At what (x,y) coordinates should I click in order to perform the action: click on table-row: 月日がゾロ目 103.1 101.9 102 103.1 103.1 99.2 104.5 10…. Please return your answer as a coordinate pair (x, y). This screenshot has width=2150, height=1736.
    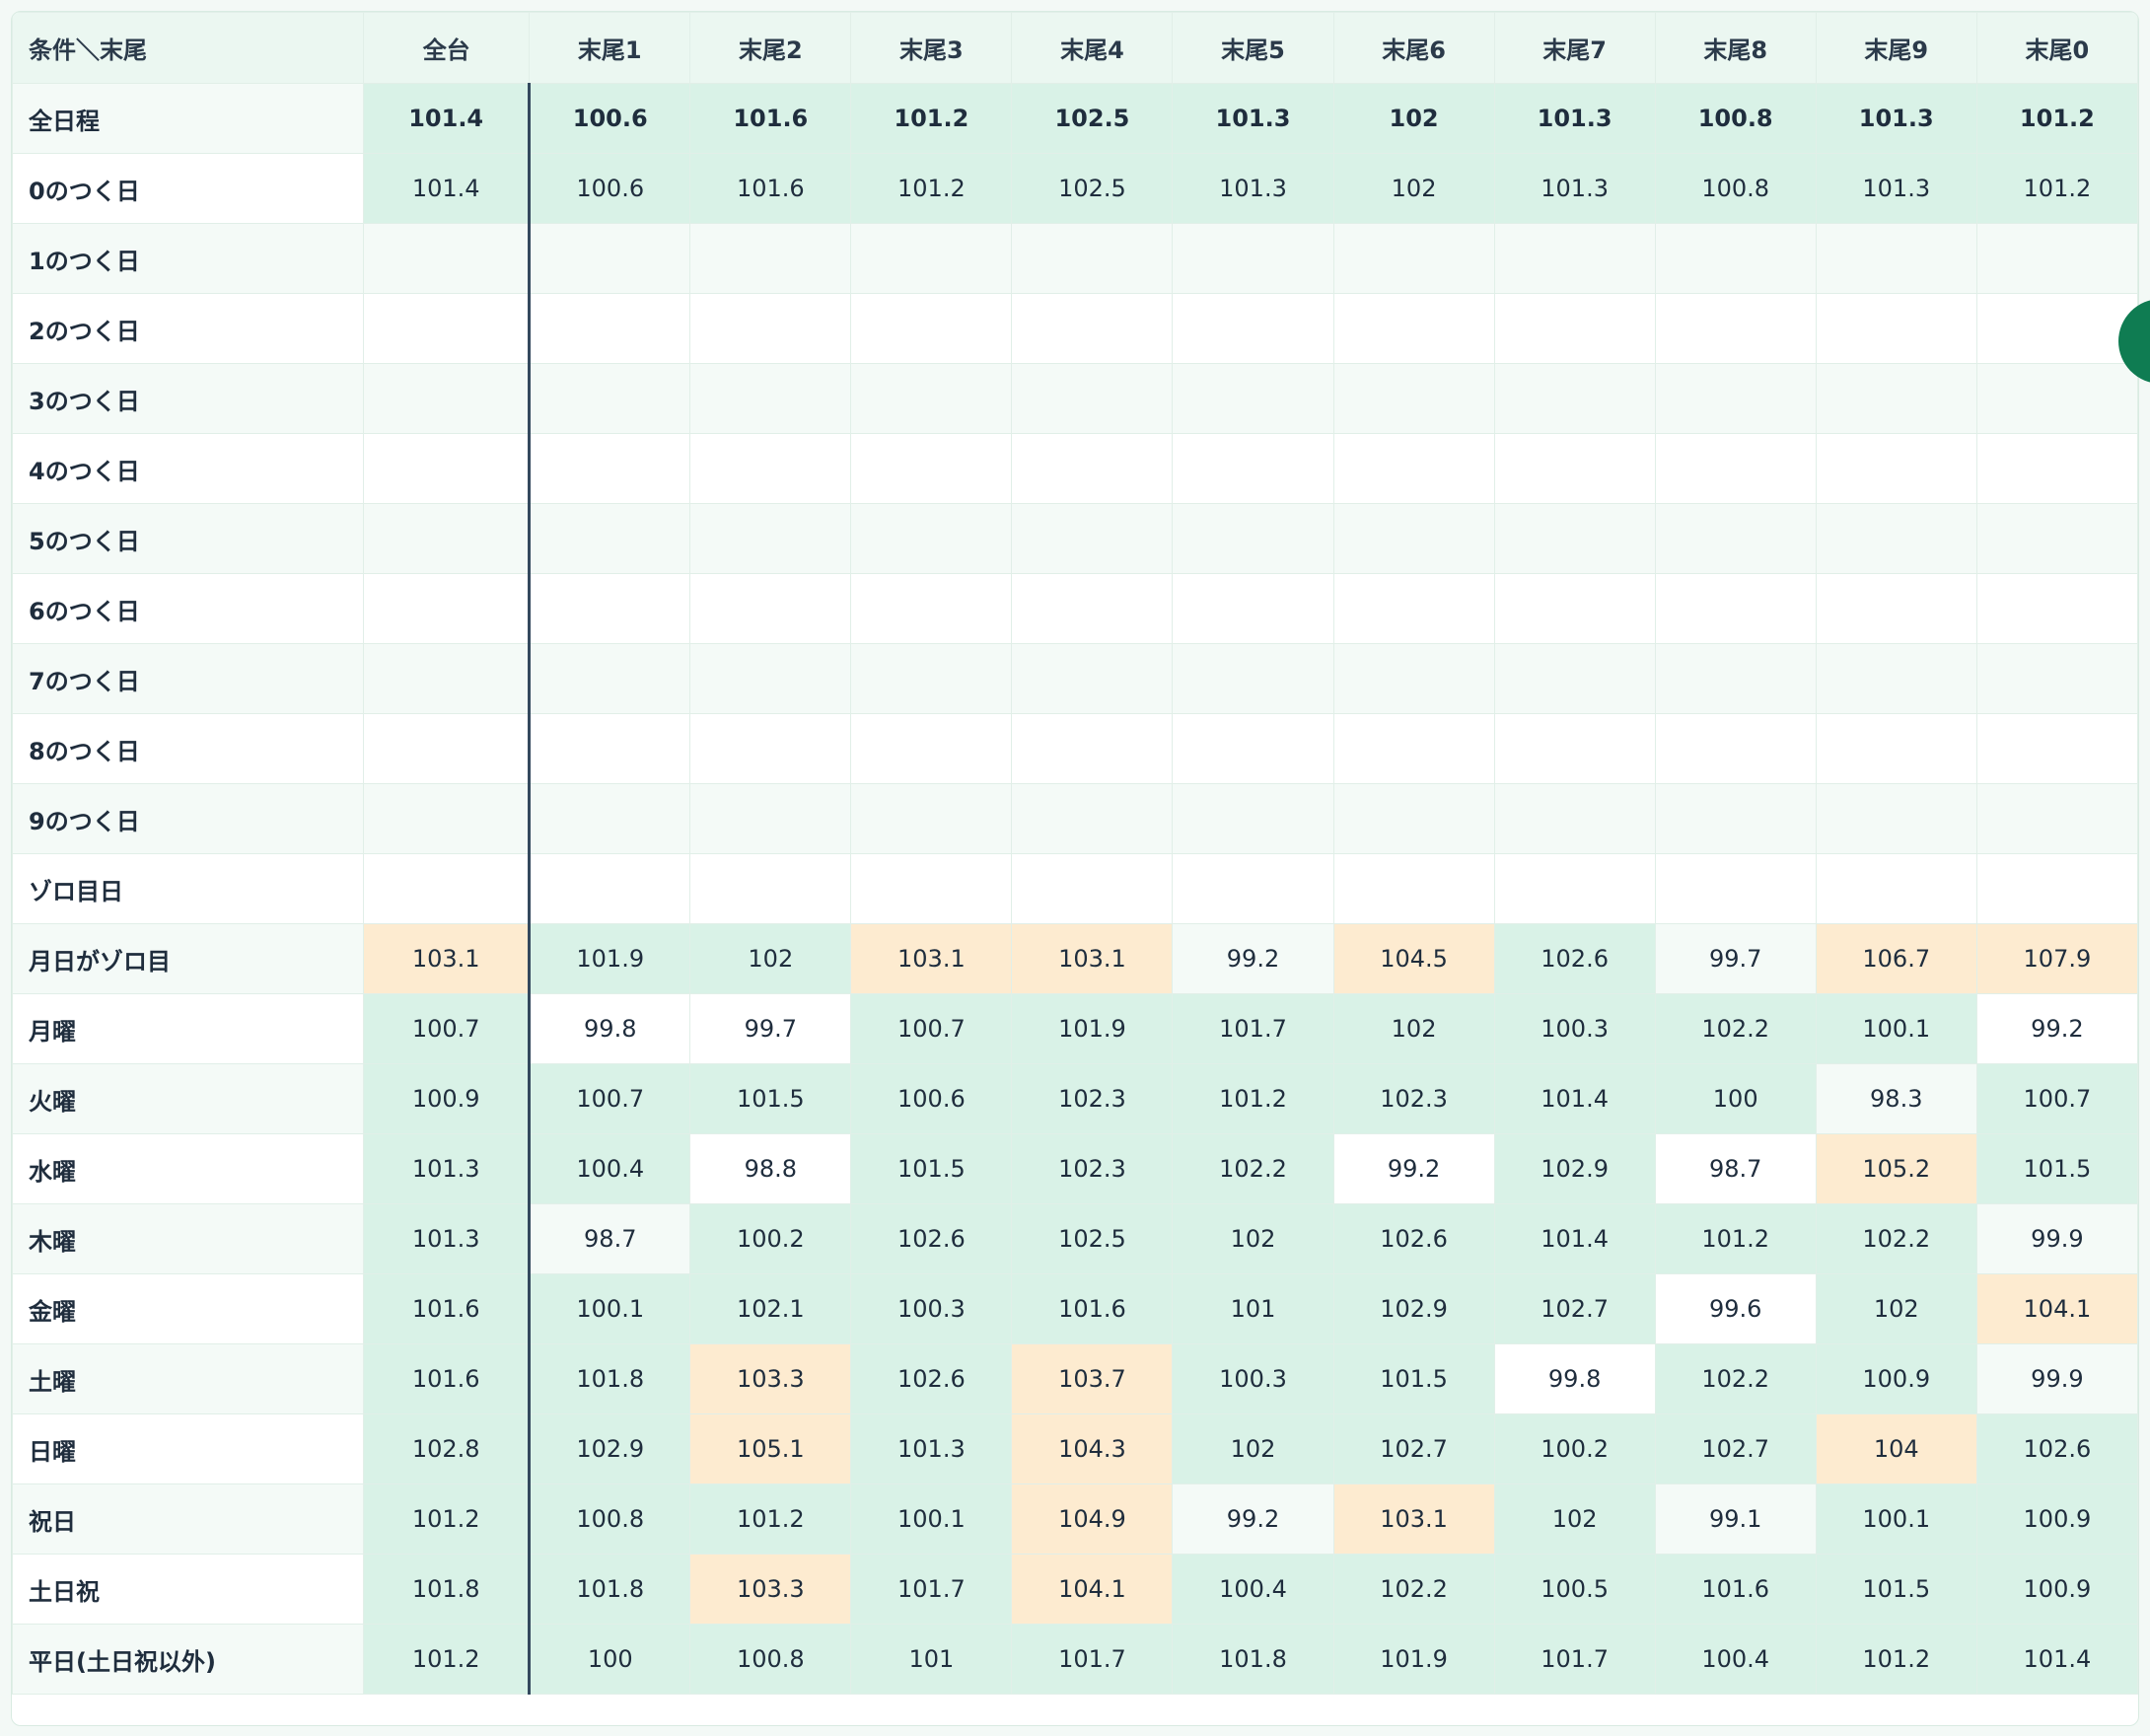
    Looking at the image, I should click on (1075, 958).